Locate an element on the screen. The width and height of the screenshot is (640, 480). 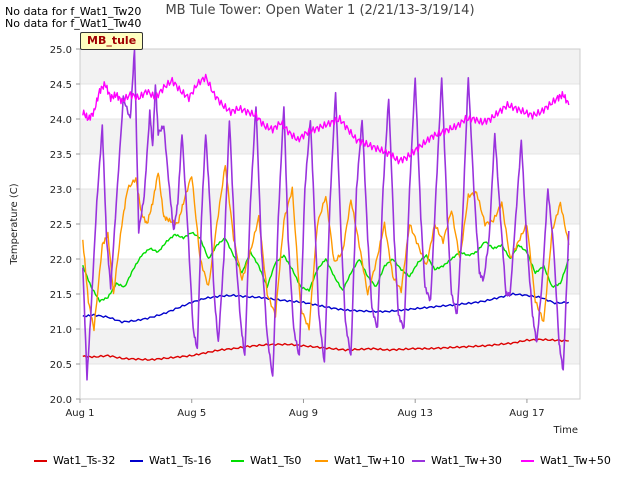
legend-label: Wat1_Tw+10 is located at coordinates (369, 460).